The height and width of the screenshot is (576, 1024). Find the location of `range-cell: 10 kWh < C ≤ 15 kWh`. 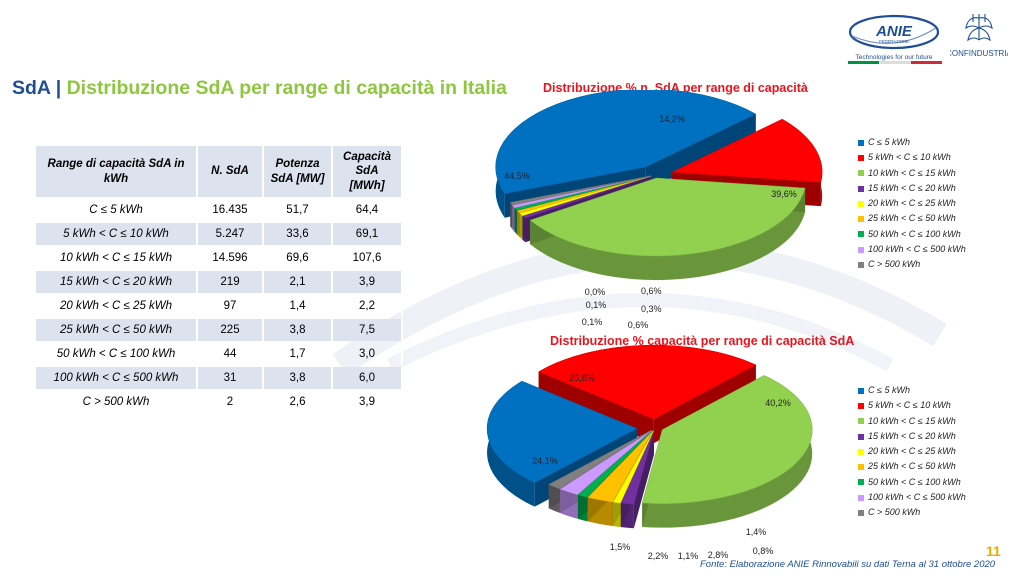

range-cell: 10 kWh < C ≤ 15 kWh is located at coordinates (117, 258).